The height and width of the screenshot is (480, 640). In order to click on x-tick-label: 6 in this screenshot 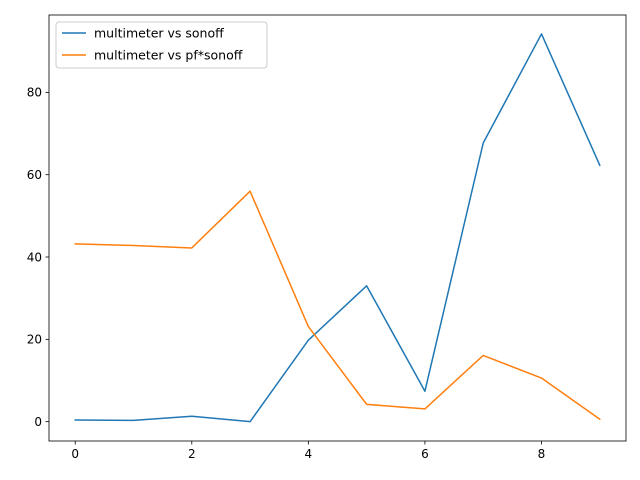, I will do `click(425, 454)`.